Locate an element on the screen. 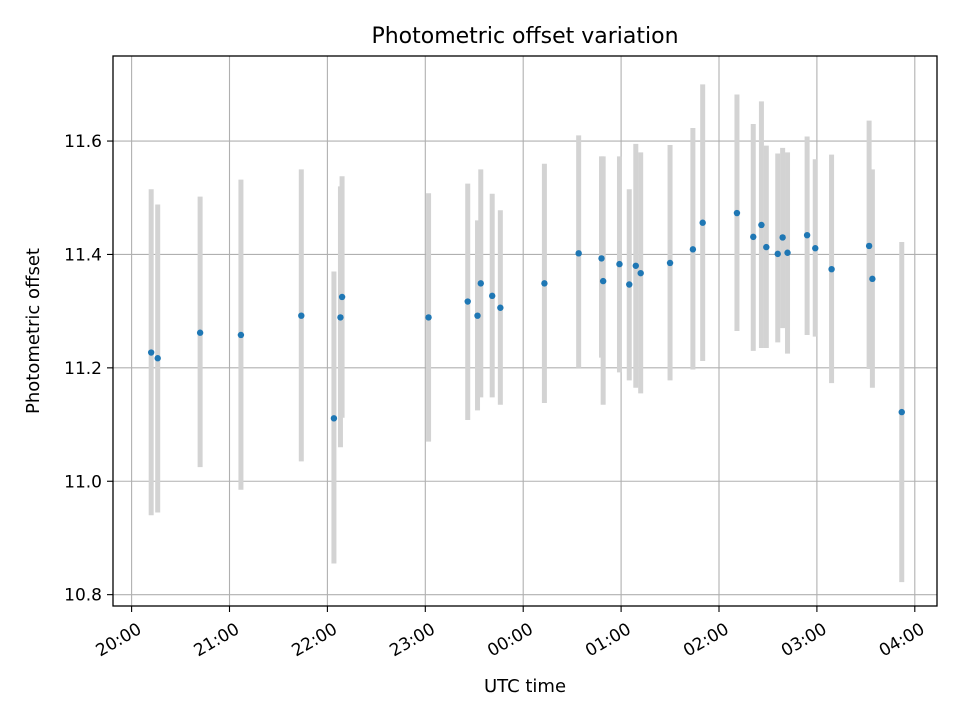 The image size is (960, 720). y-tick-label: 11.2 is located at coordinates (83, 369).